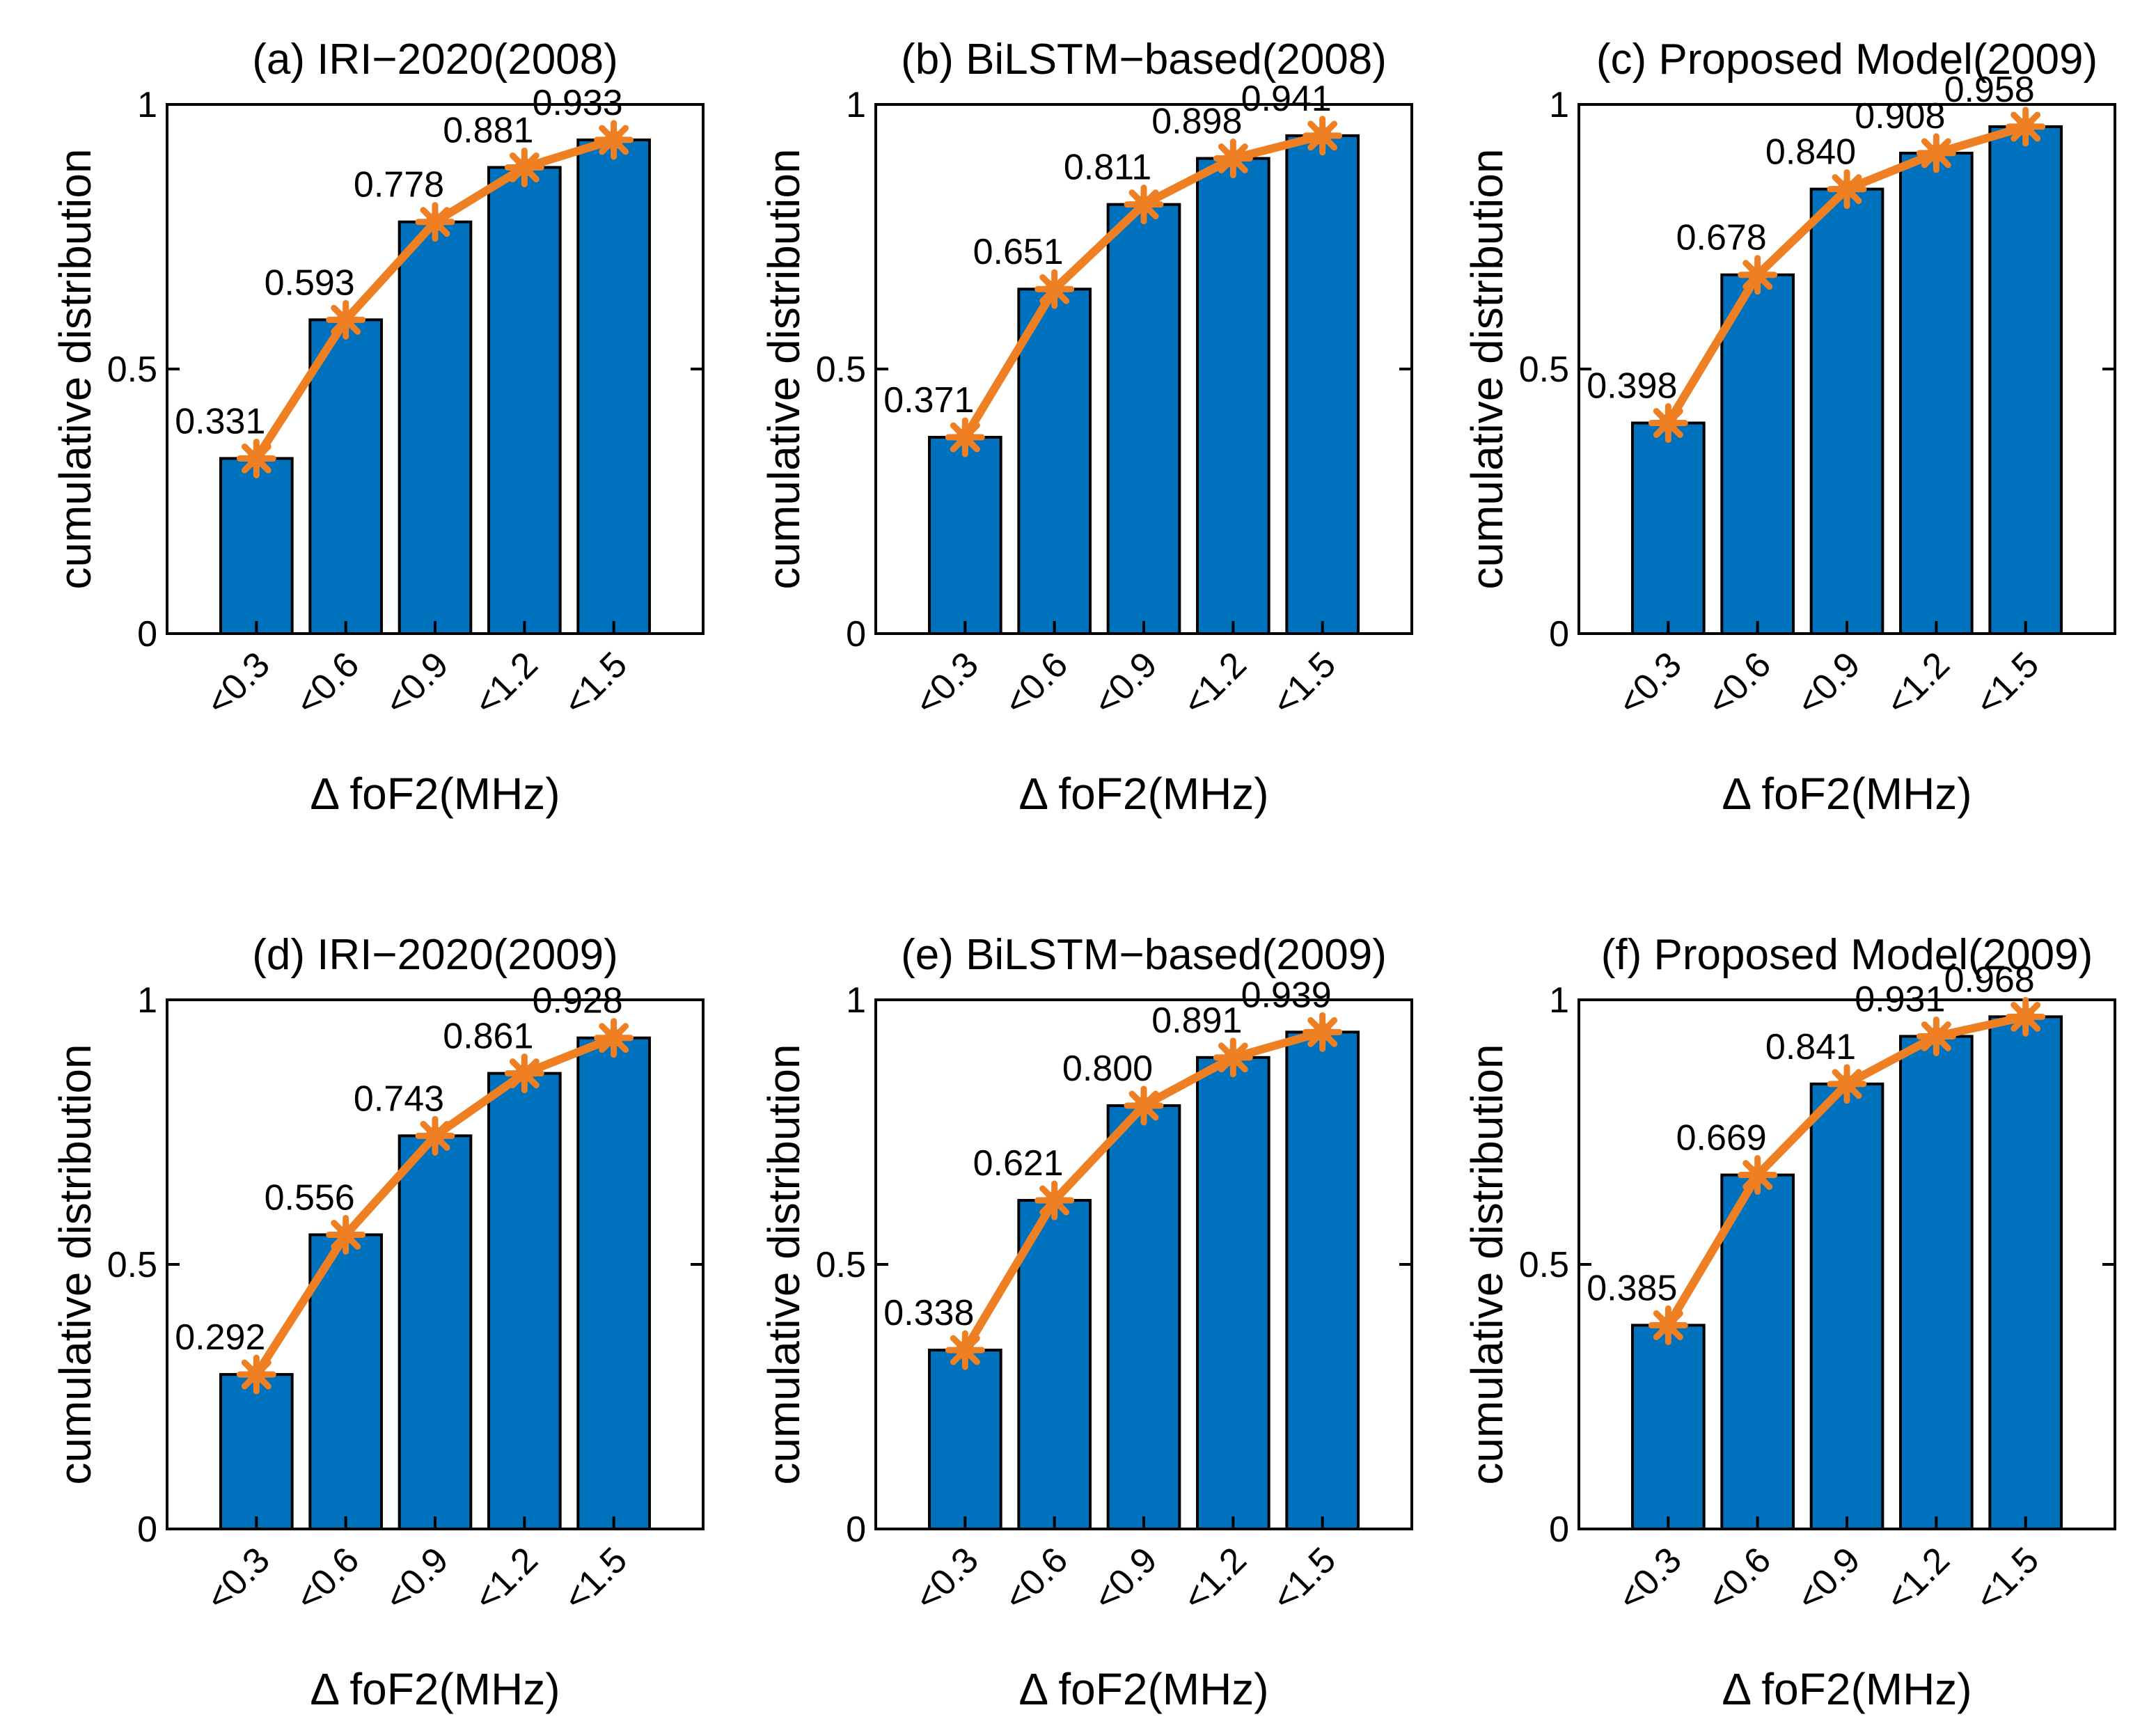 This screenshot has height=1726, width=2156. Describe the element at coordinates (435, 60) in the screenshot. I see `chart-title: (a) IRI−2020(2008)` at that location.